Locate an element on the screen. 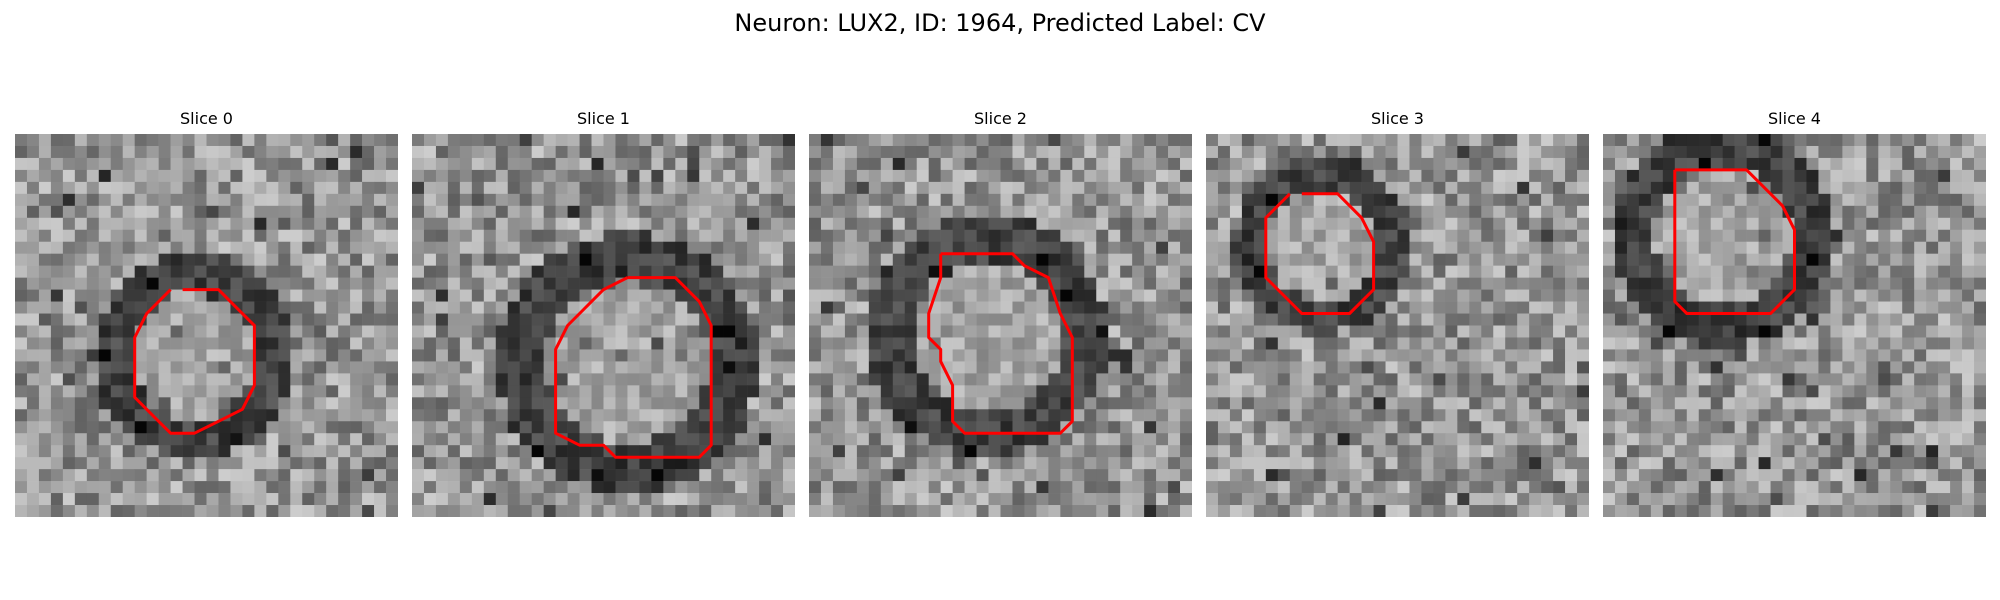  slice-panel-0: Slice 0 is located at coordinates (206, 312).